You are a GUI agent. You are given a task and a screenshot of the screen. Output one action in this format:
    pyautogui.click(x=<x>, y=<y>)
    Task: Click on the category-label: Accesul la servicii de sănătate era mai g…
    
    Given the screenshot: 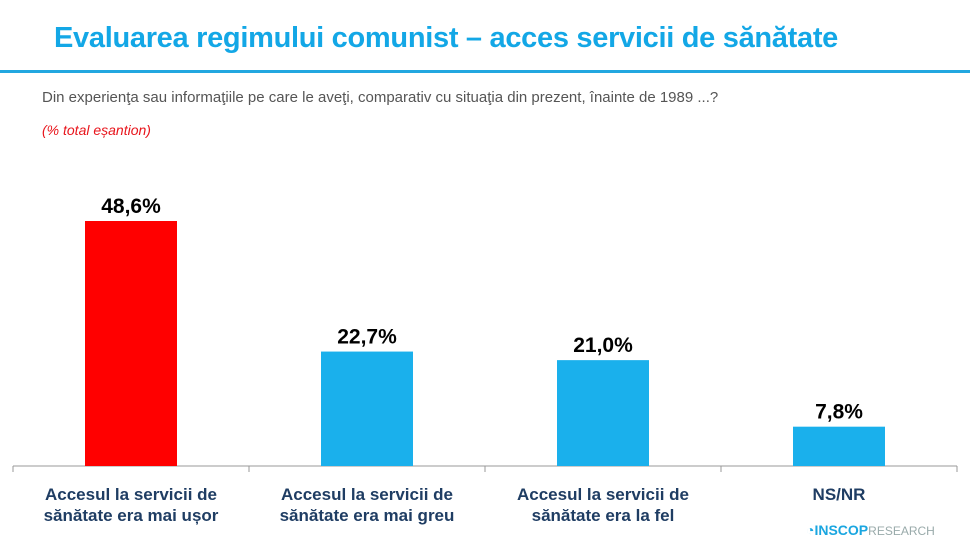 What is the action you would take?
    pyautogui.click(x=367, y=505)
    